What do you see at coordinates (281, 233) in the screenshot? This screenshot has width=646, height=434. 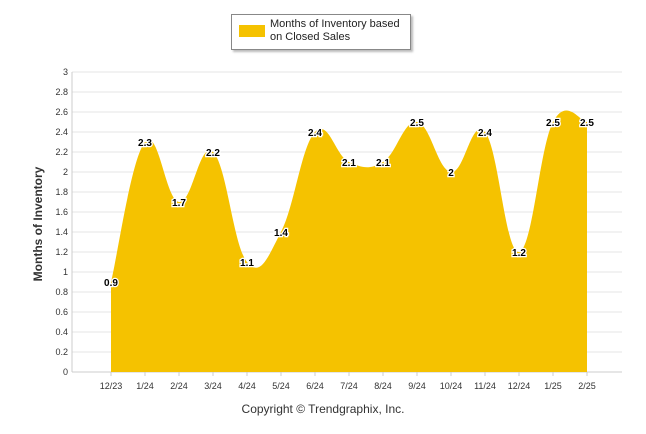 I see `data-label: 1.4` at bounding box center [281, 233].